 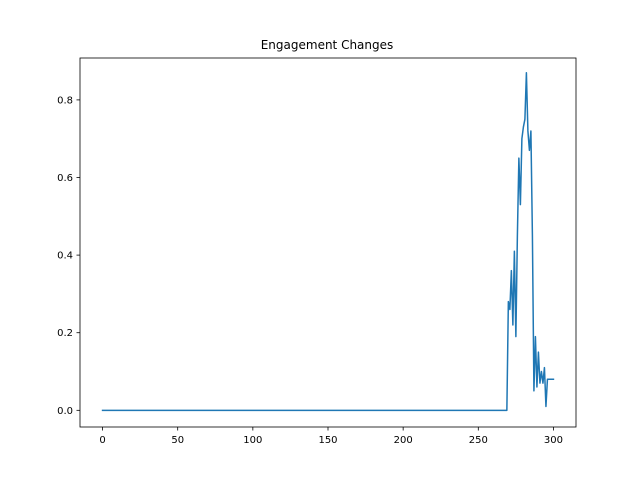 What do you see at coordinates (252, 440) in the screenshot?
I see `x-tick-label: 100` at bounding box center [252, 440].